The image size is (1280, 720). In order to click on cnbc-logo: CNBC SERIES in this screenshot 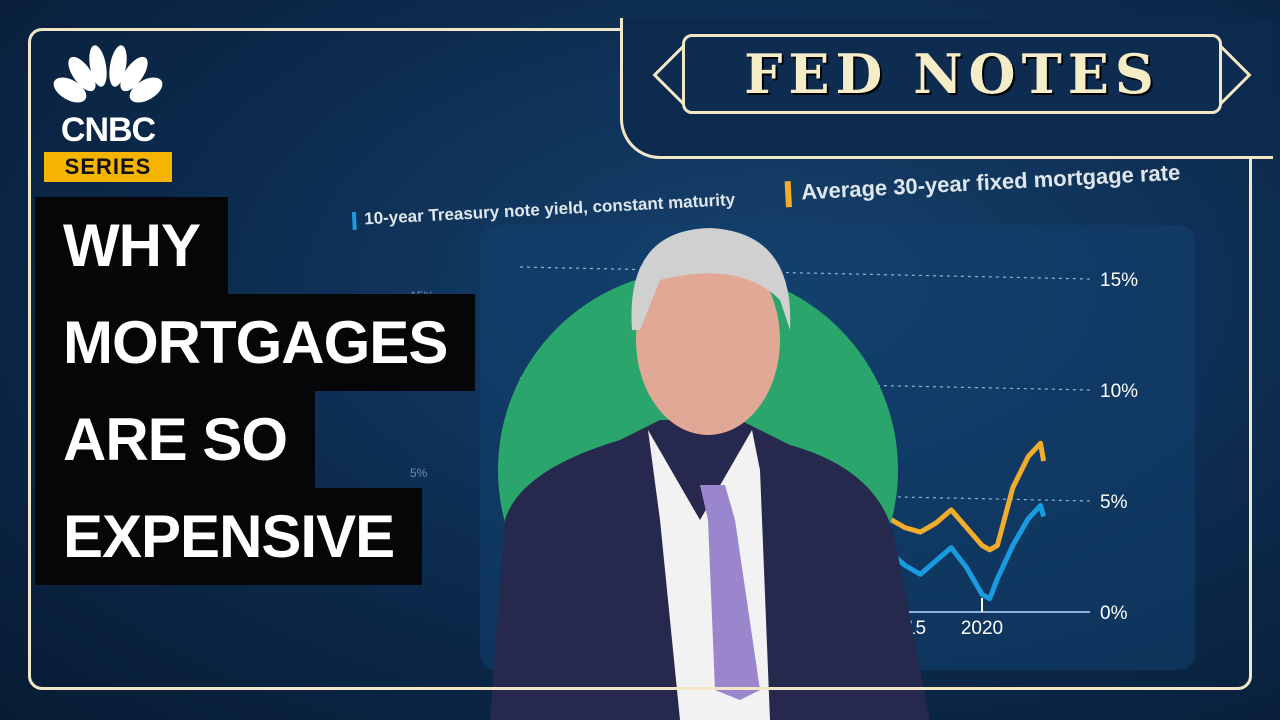, I will do `click(108, 113)`.